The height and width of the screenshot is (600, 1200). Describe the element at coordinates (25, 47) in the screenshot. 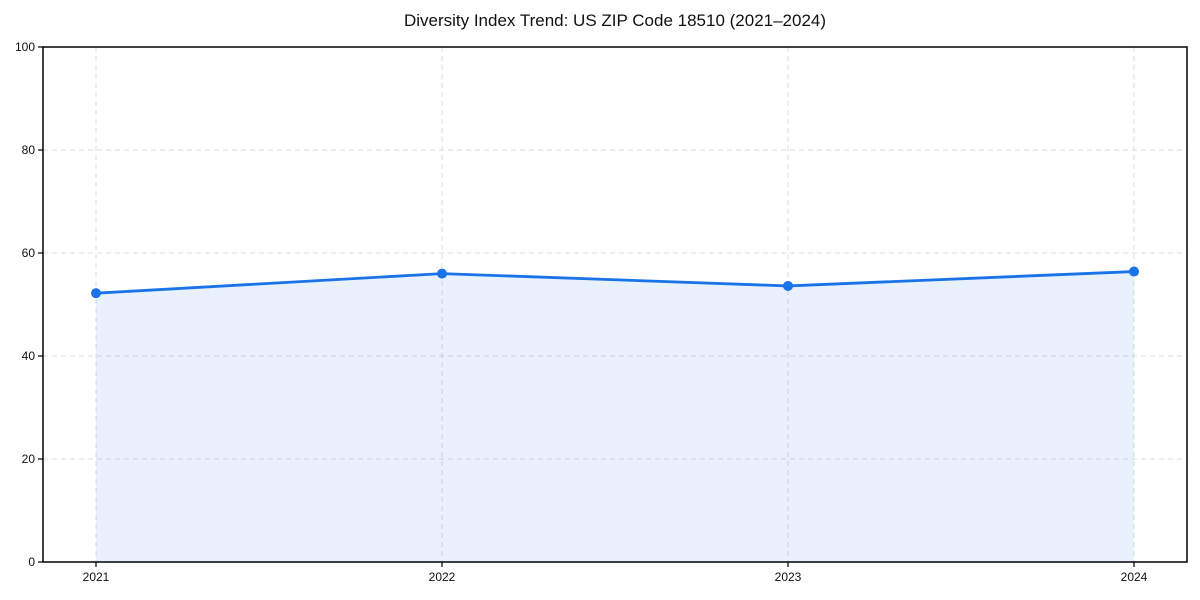

I see `y-axis-tick-label: 100` at that location.